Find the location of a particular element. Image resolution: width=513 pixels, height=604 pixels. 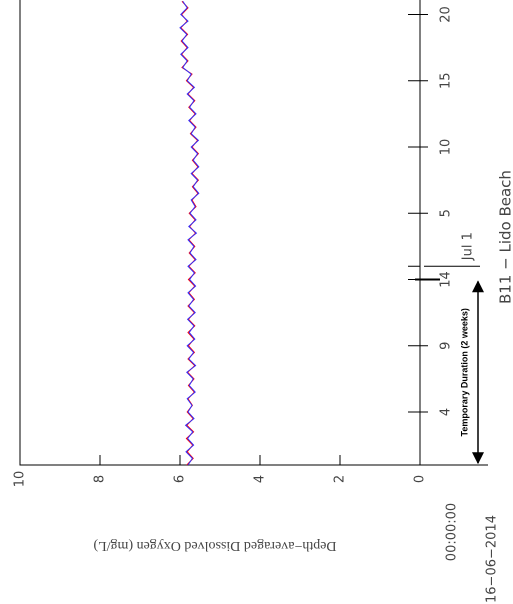

x-tick-label: 20 is located at coordinates (446, 14).